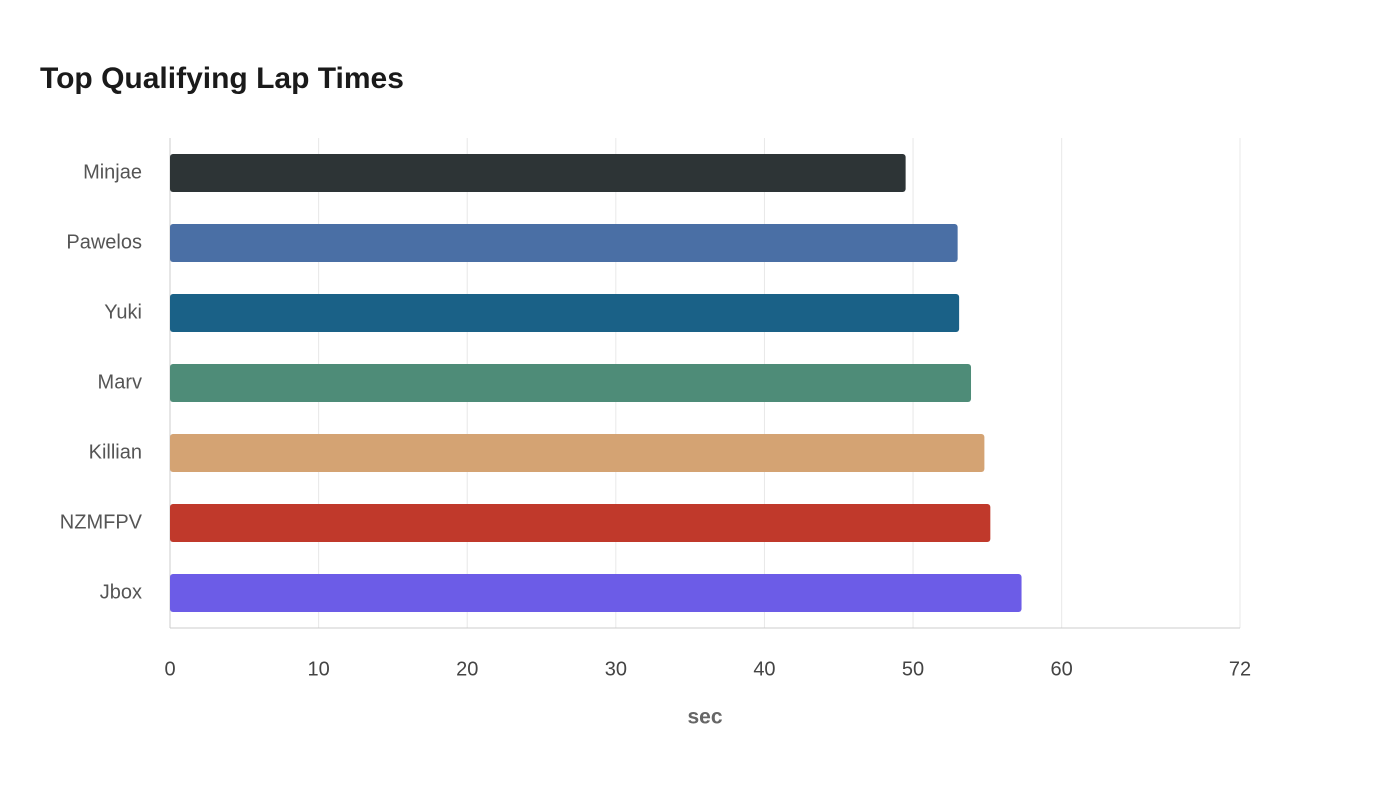 This screenshot has width=1400, height=800. Describe the element at coordinates (222, 78) in the screenshot. I see `chart-title: Top Qualifying Lap Times` at that location.